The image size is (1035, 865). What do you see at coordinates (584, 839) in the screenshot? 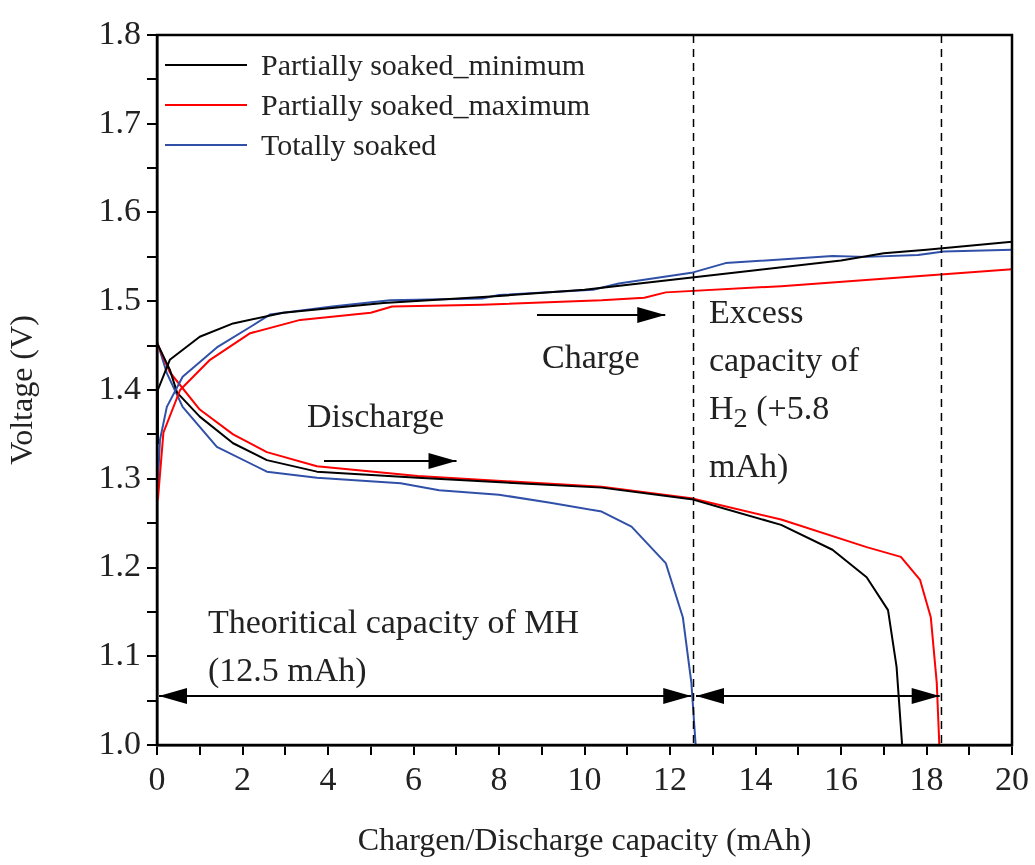
I see `x-axis-title: Chargen/Discharge capacity (mAh)` at bounding box center [584, 839].